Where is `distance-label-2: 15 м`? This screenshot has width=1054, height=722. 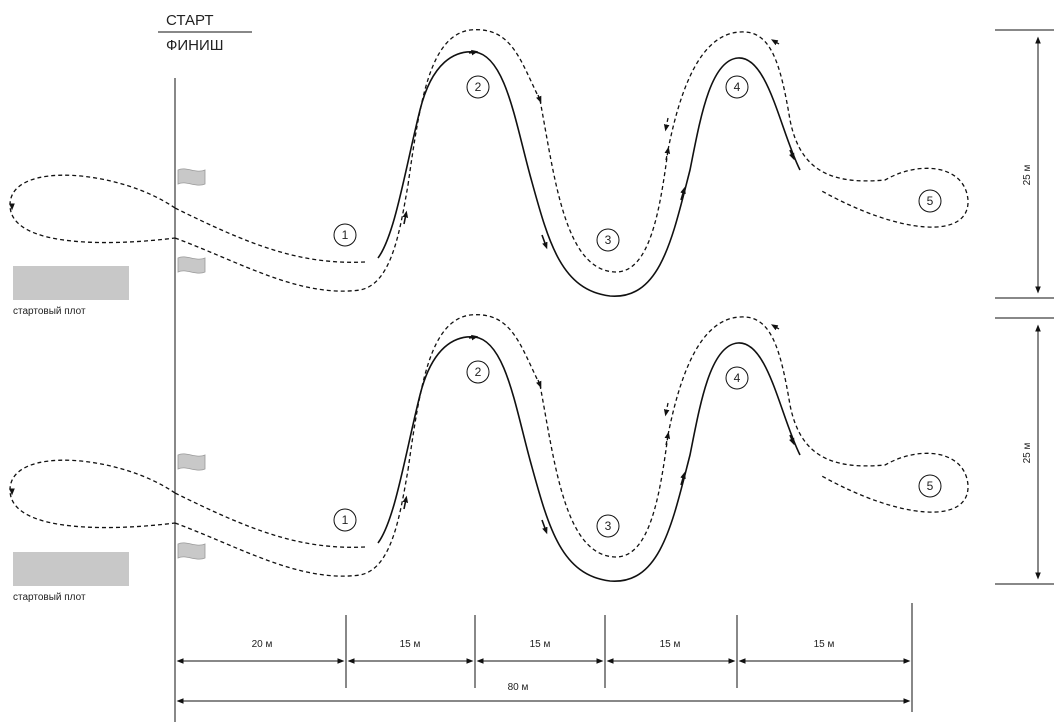
distance-label-2: 15 м is located at coordinates (410, 644).